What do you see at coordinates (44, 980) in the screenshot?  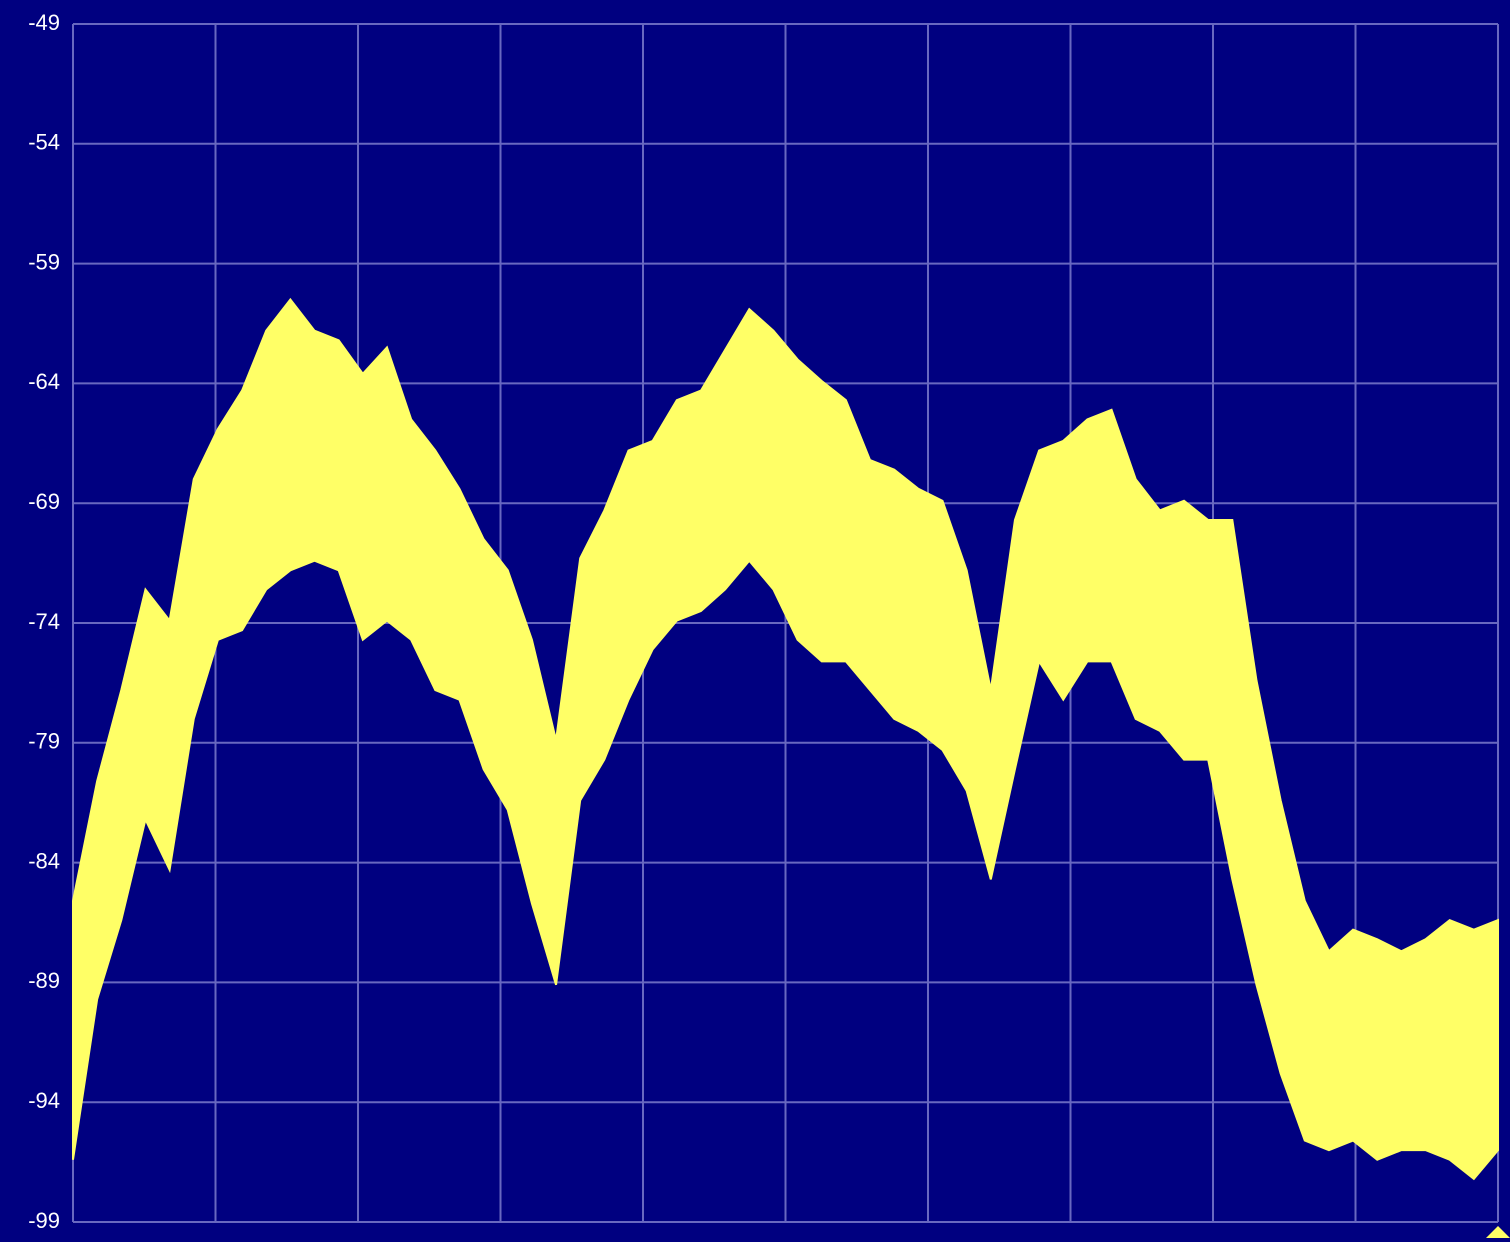 I see `y-tick-label: -89` at bounding box center [44, 980].